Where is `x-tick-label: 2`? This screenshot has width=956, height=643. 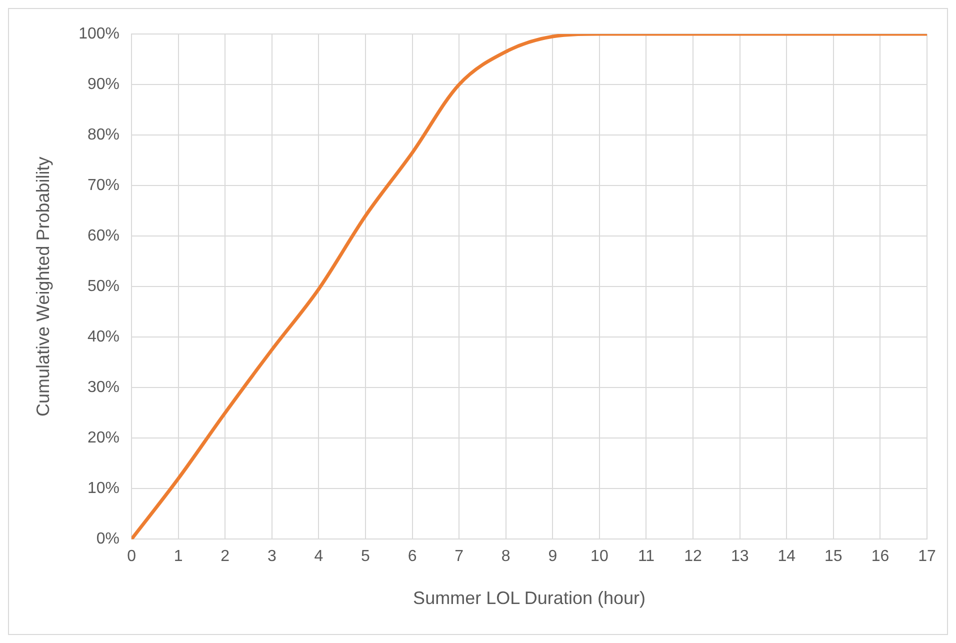 x-tick-label: 2 is located at coordinates (225, 557).